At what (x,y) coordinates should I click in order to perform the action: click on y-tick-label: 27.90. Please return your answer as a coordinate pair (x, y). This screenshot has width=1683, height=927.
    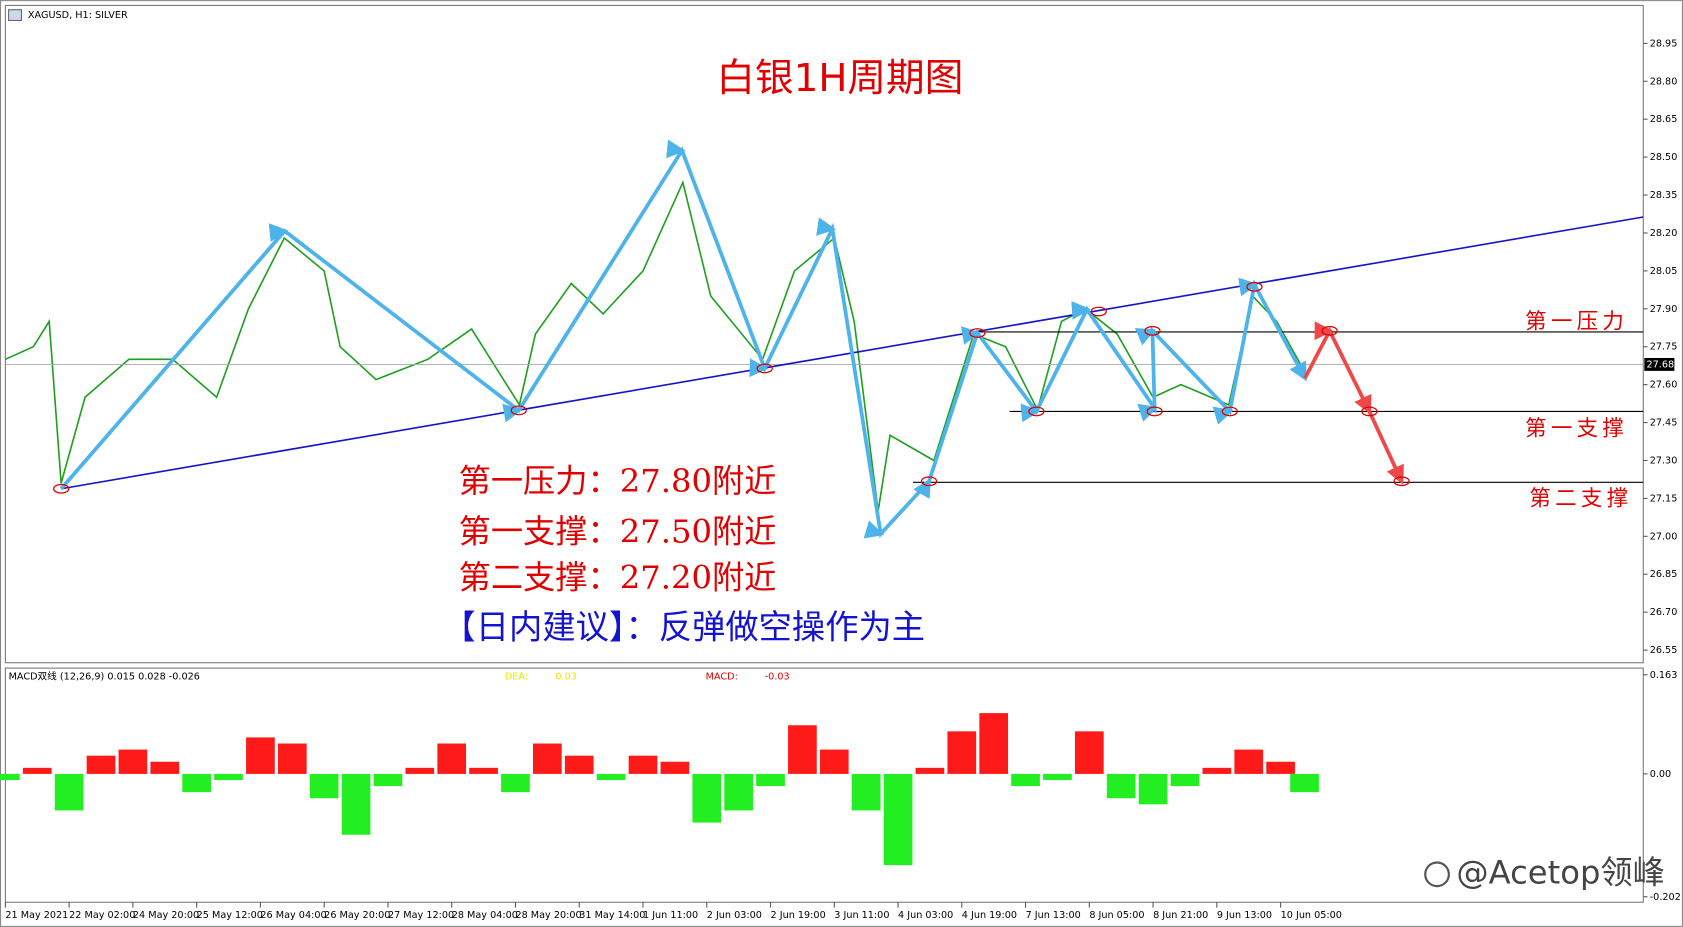
    Looking at the image, I should click on (1664, 309).